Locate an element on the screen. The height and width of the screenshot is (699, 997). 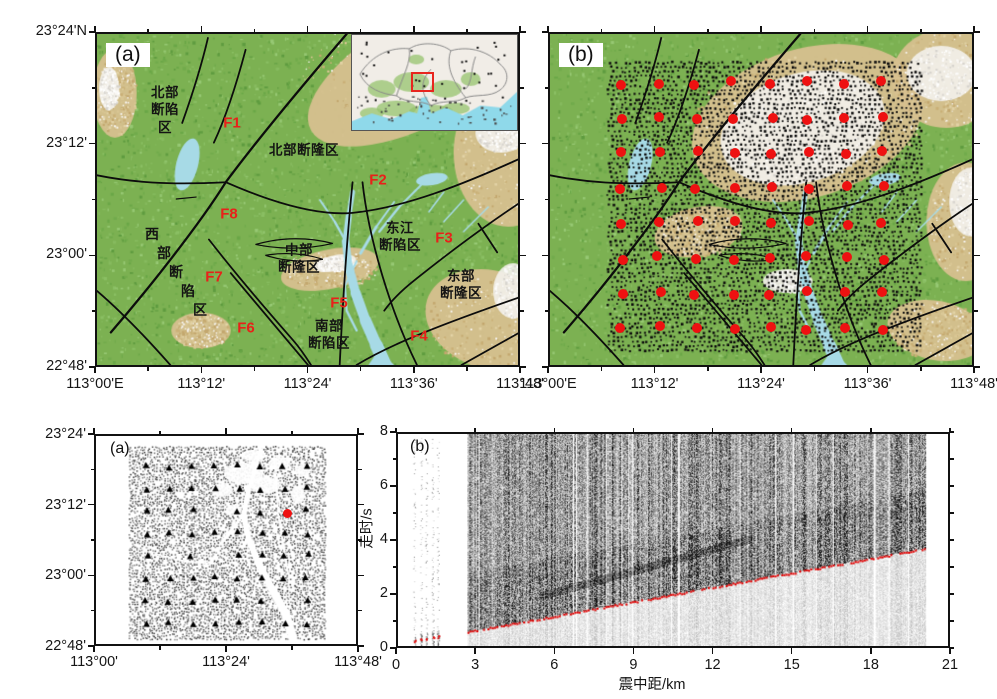
fault-label-F2: F2 is located at coordinates (378, 180).